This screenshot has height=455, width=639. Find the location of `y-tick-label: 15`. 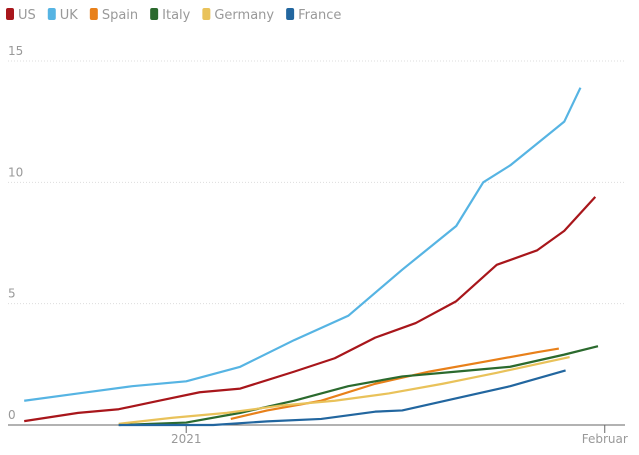

y-tick-label: 15 is located at coordinates (15, 51).